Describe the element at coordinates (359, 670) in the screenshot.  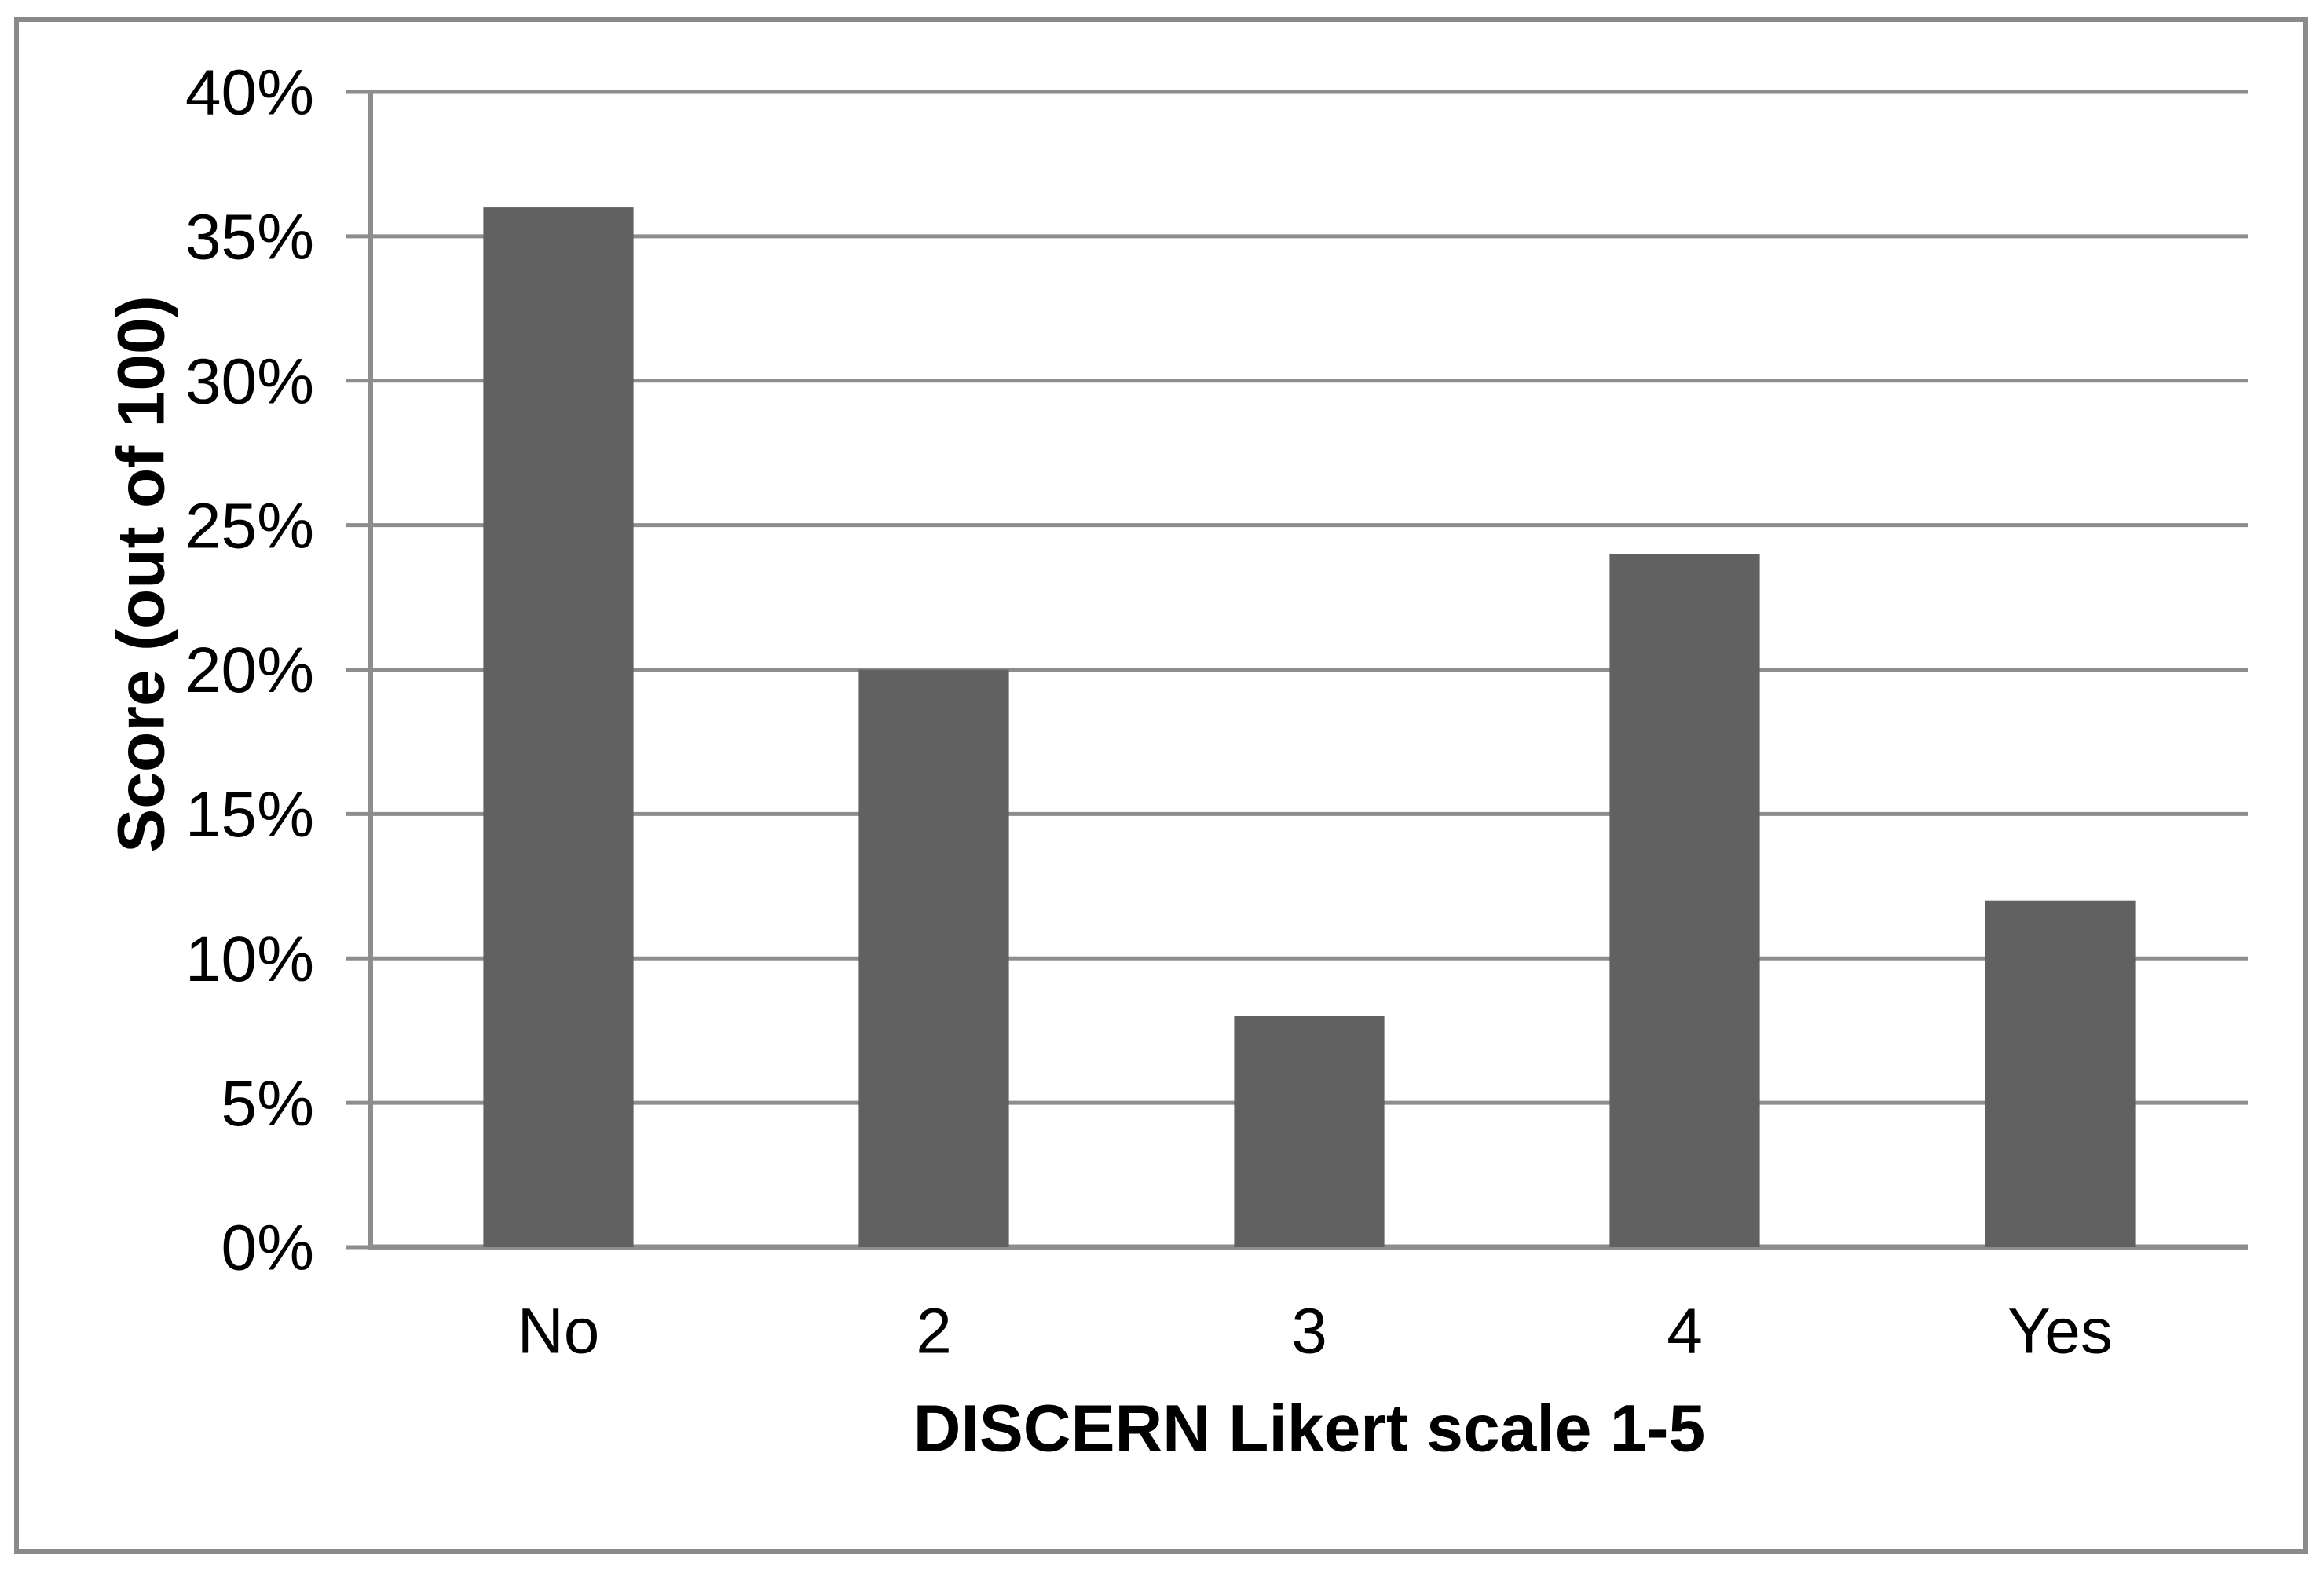
I see `axes` at that location.